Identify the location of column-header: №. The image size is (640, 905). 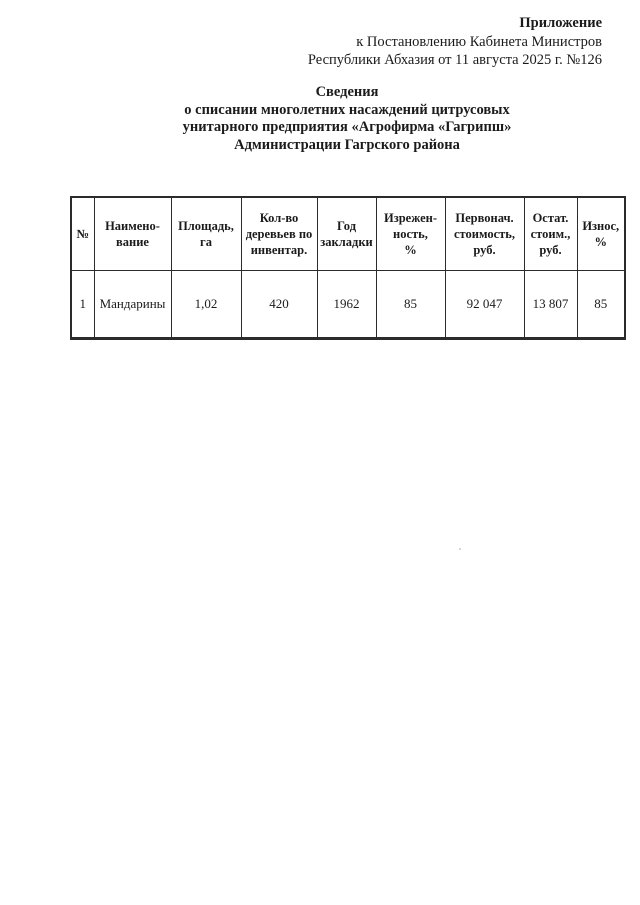
(82, 233).